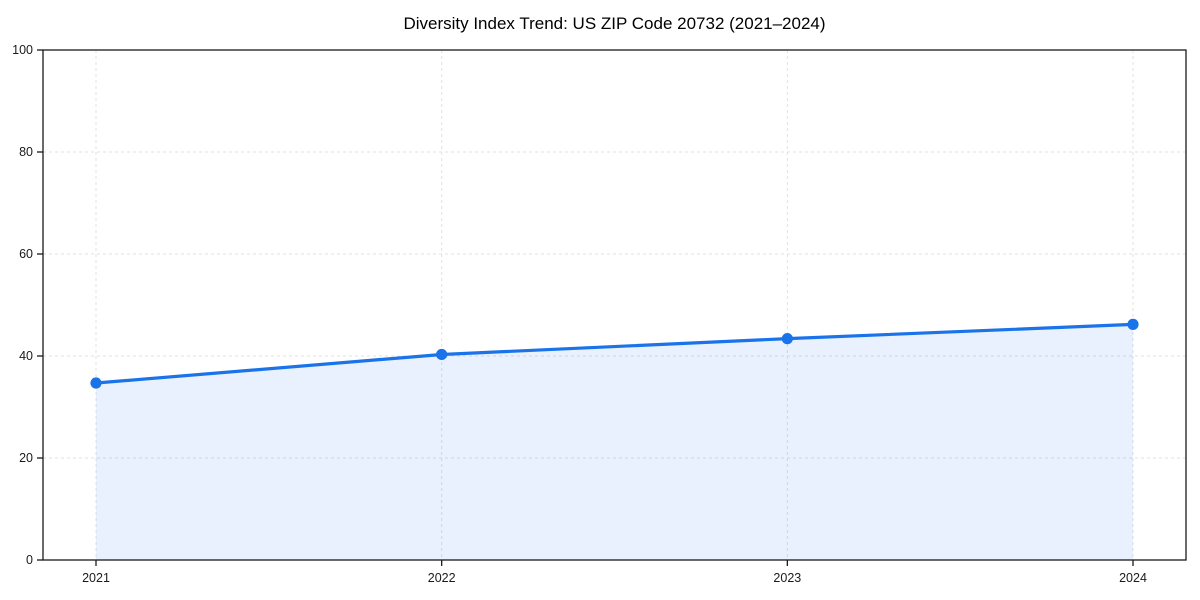  What do you see at coordinates (1133, 578) in the screenshot?
I see `x-tick-label: 2024` at bounding box center [1133, 578].